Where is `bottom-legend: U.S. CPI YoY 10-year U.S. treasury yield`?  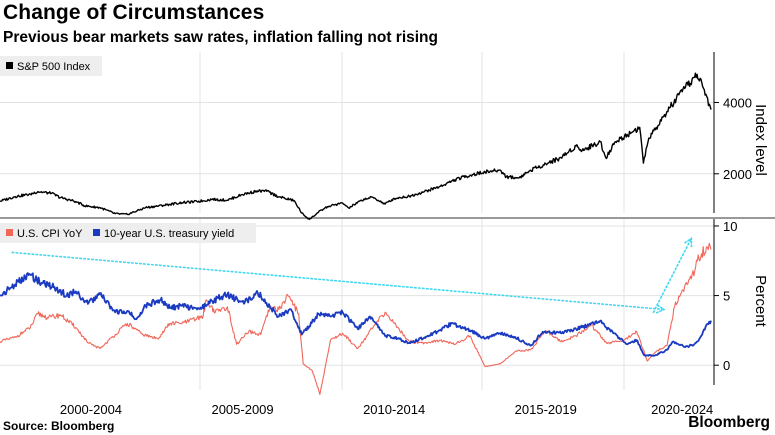
bottom-legend: U.S. CPI YoY 10-year U.S. treasury yield is located at coordinates (128, 233).